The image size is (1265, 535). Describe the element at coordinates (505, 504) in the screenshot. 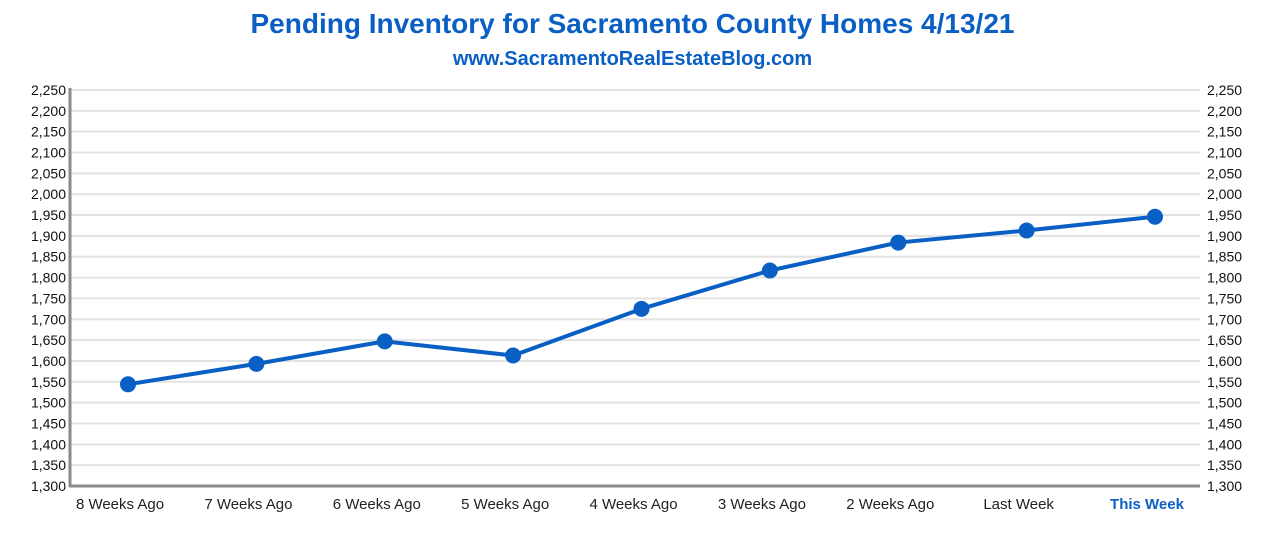

I see `x-tick-label: 5 Weeks Ago` at that location.